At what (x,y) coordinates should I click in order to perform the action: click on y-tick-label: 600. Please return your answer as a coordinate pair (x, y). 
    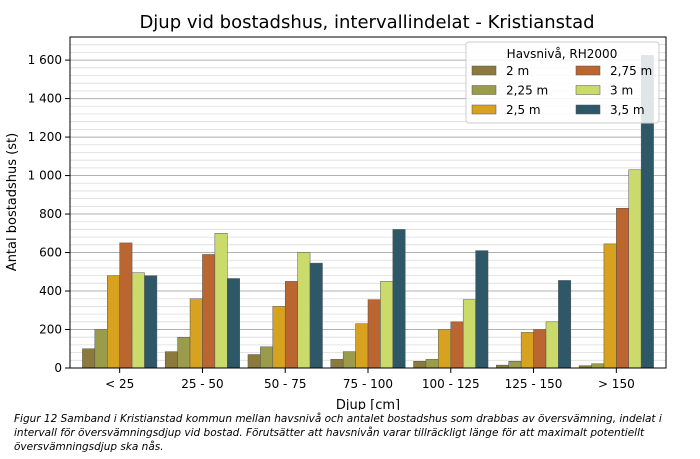
    Looking at the image, I should click on (50, 253).